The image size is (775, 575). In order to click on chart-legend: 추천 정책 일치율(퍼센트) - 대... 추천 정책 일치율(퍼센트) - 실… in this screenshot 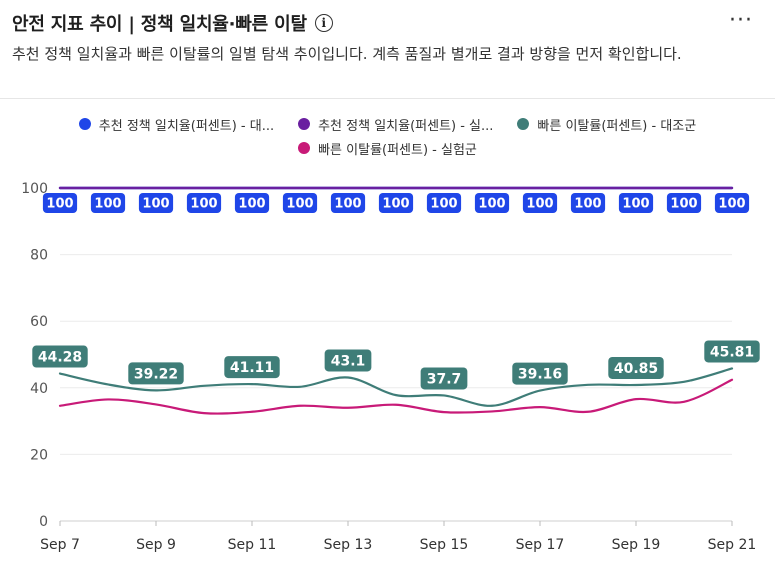, I will do `click(387, 136)`.